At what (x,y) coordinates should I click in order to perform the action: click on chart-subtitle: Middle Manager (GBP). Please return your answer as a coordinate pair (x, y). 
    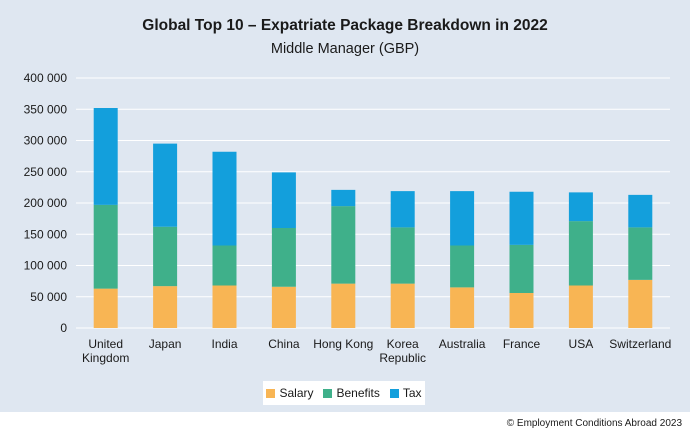
    Looking at the image, I should click on (345, 49).